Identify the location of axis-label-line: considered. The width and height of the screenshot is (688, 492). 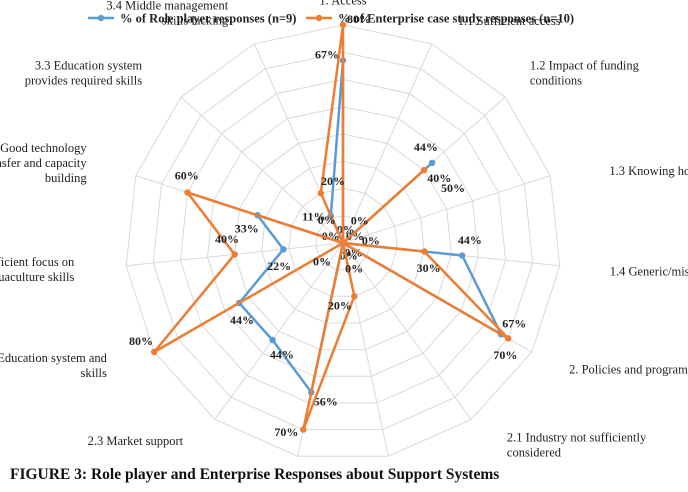
(534, 453).